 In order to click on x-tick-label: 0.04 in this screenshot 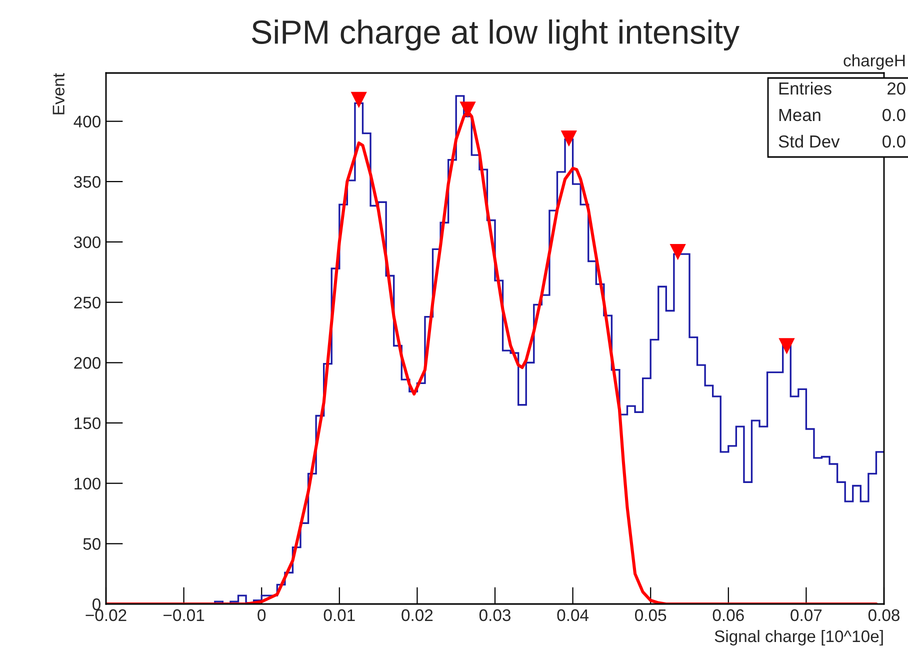, I will do `click(573, 615)`.